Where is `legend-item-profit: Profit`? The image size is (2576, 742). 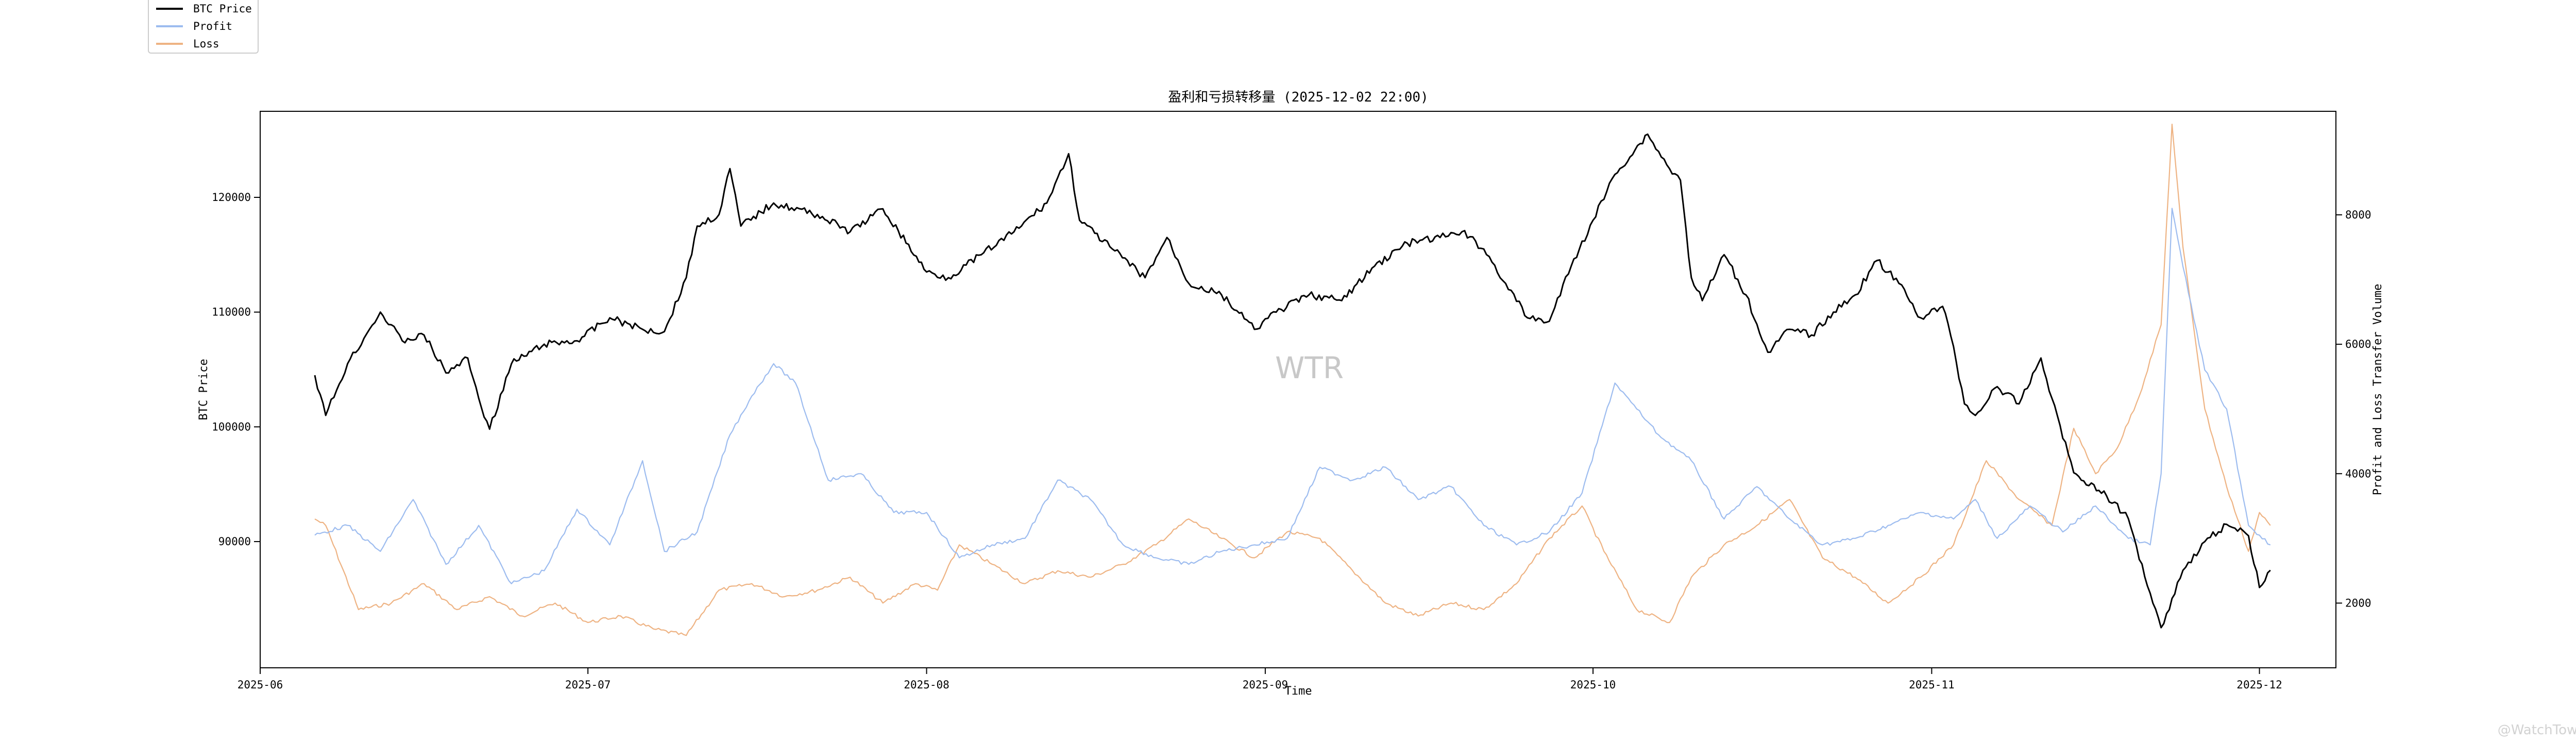 legend-item-profit: Profit is located at coordinates (194, 26).